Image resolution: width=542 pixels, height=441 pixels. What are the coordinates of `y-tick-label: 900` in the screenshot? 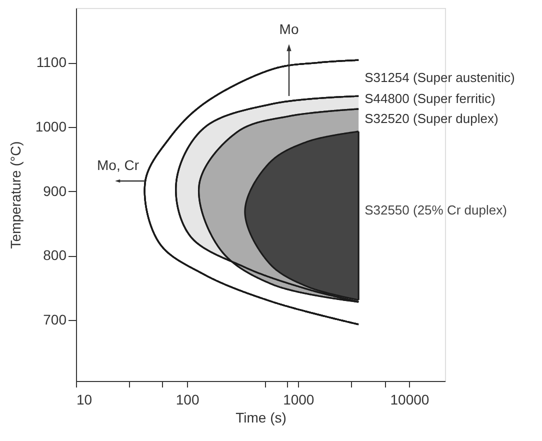 It's located at (55, 190).